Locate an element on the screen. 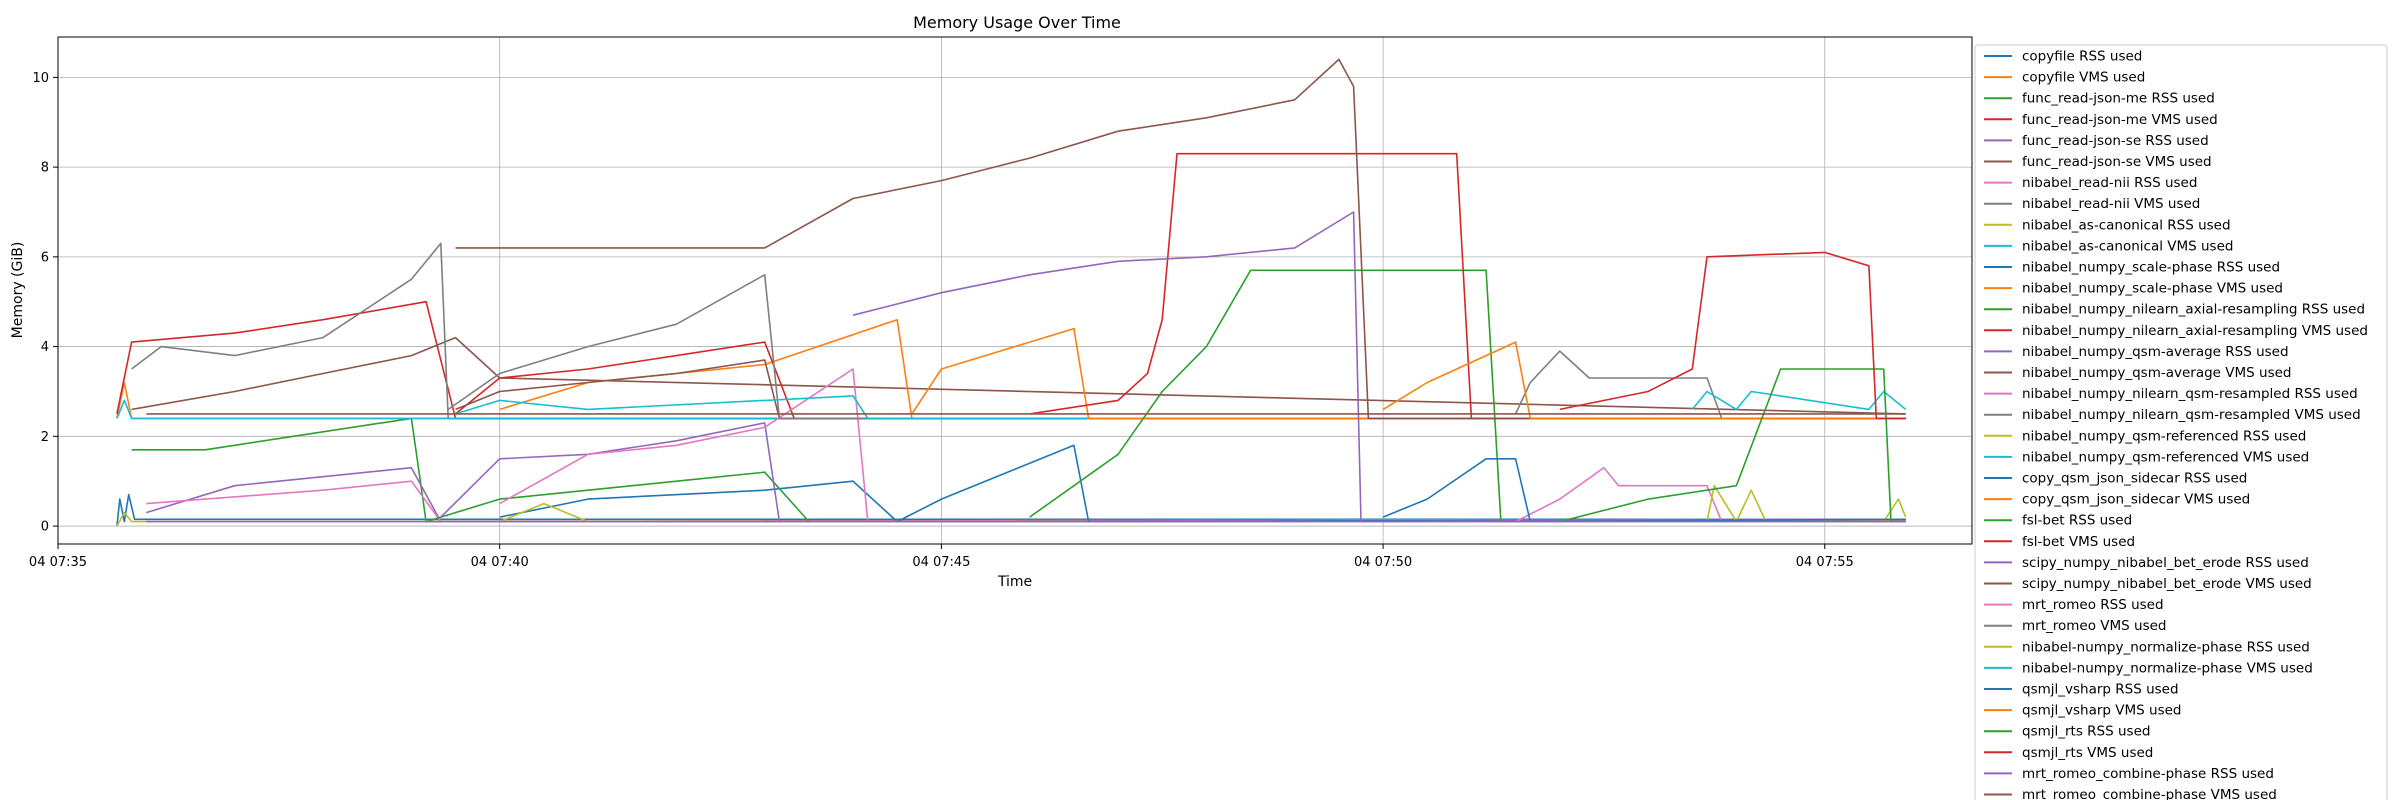  legend-item: func_read-json-se VMS used is located at coordinates (2098, 162).